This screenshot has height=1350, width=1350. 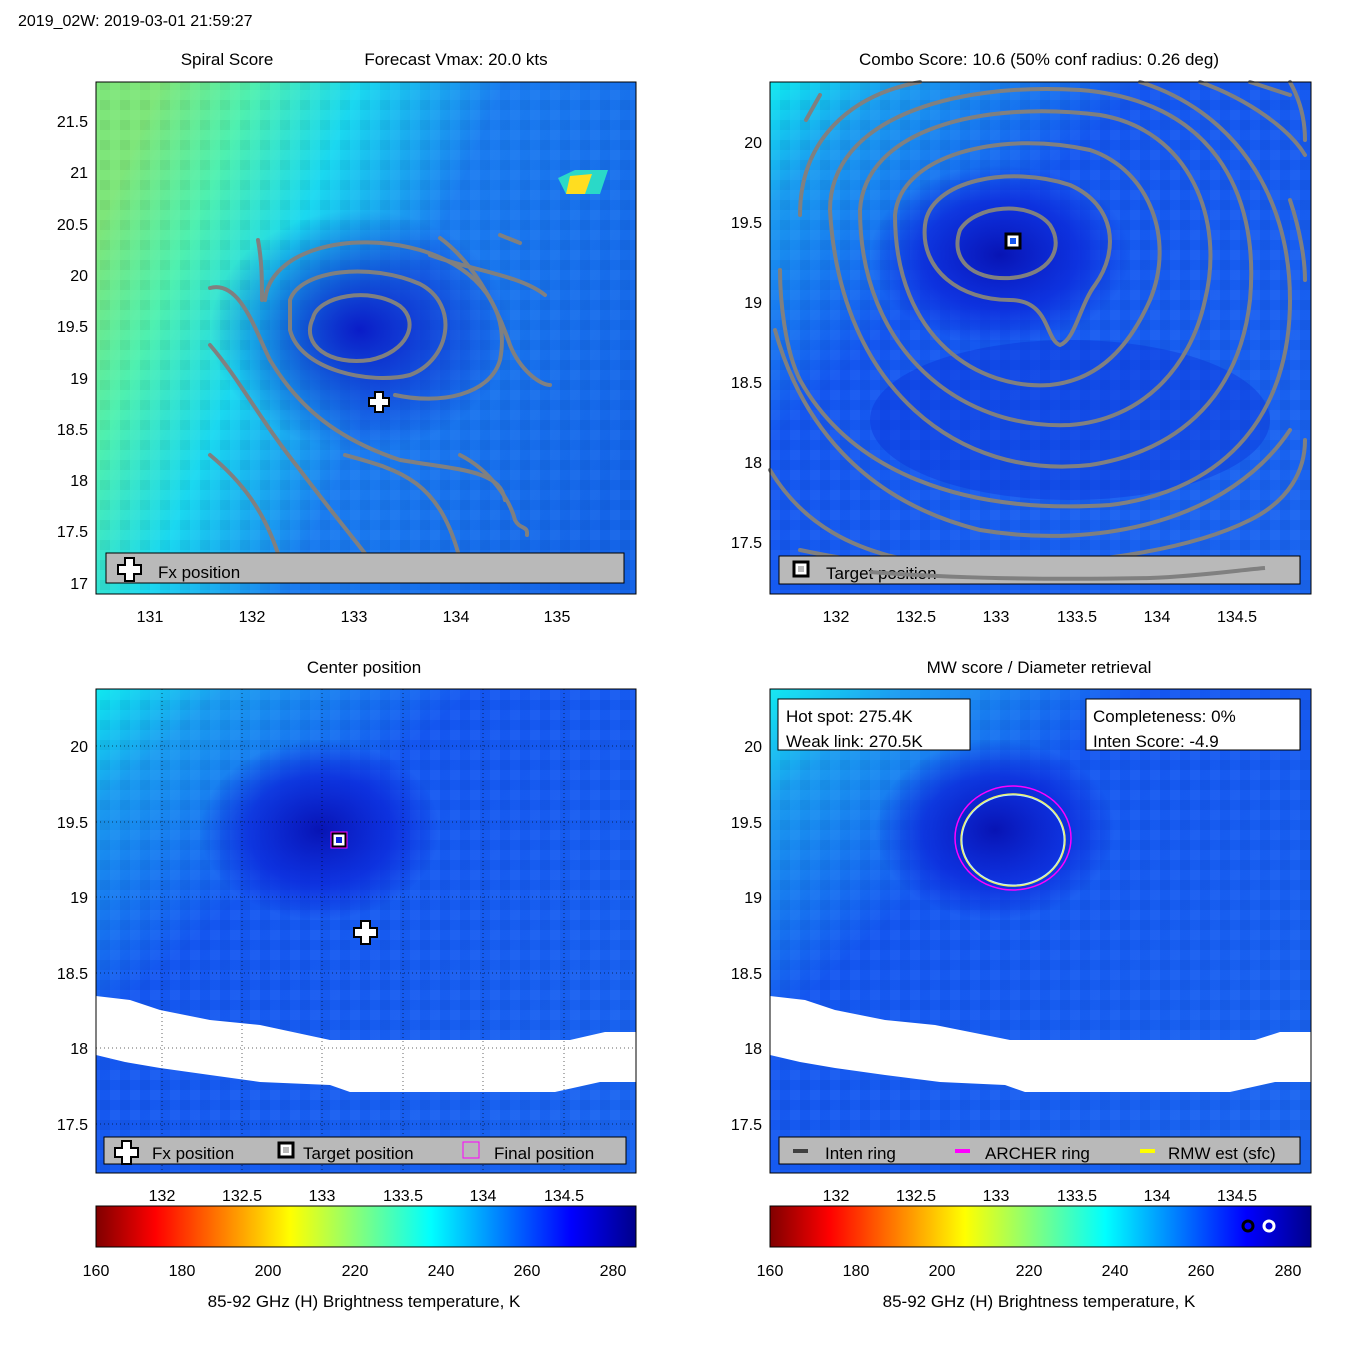 I want to click on colorbar-tick: 220, so click(x=355, y=1271).